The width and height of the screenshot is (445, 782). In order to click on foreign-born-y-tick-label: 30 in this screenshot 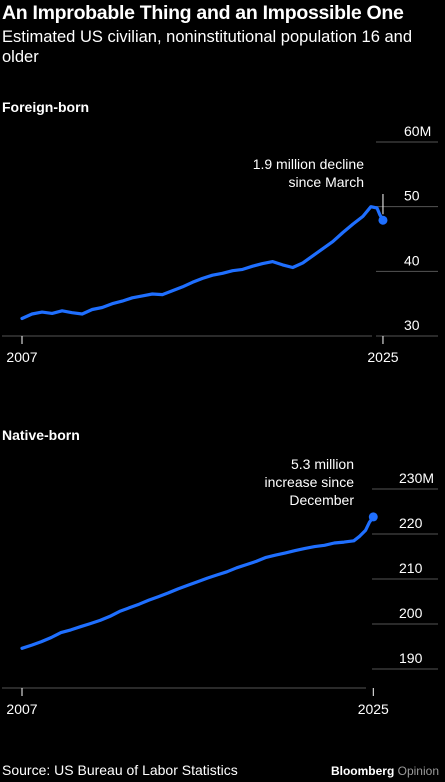, I will do `click(412, 325)`.